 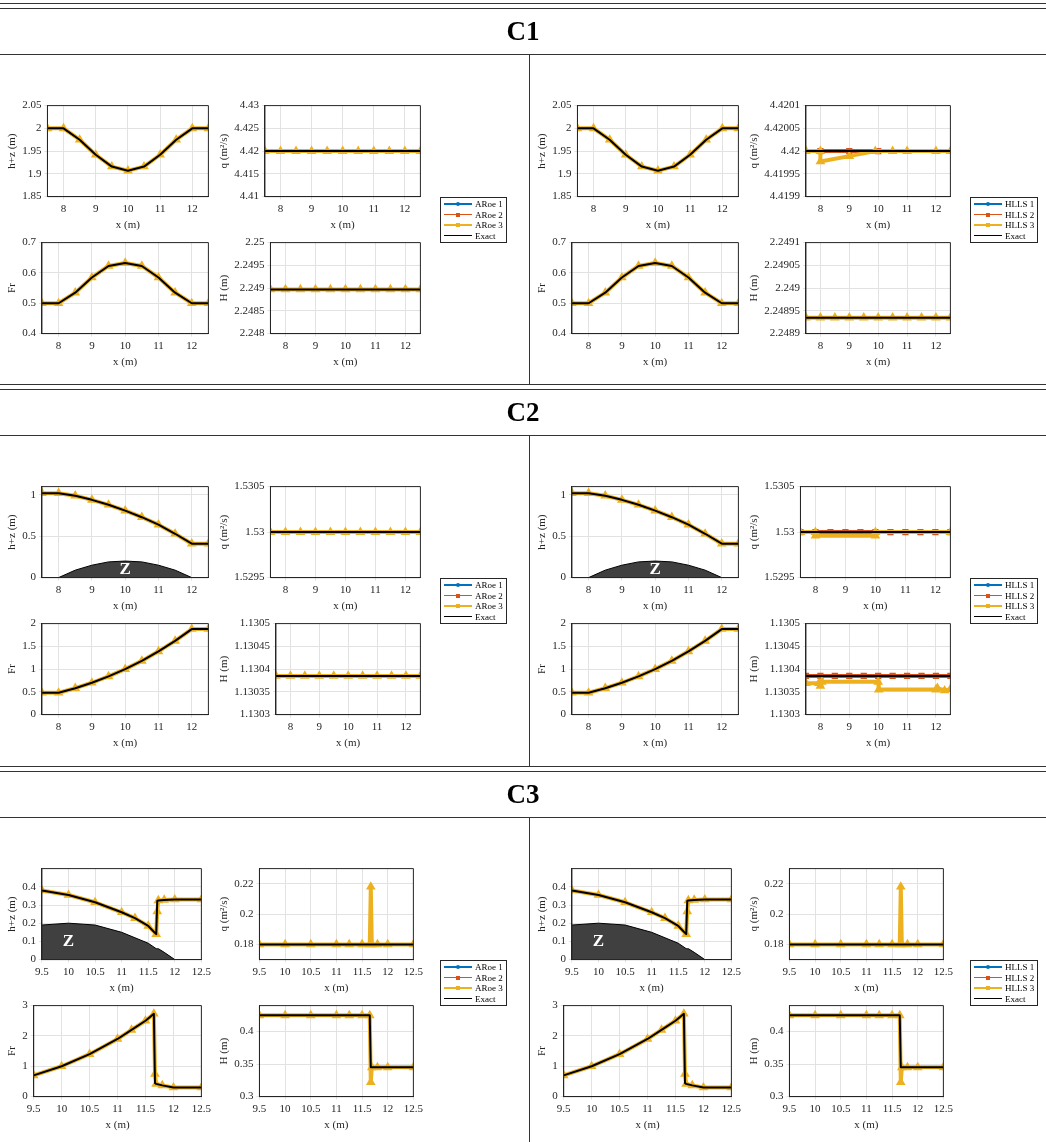 I want to click on y-tick-label: 4.42005, so click(x=782, y=127).